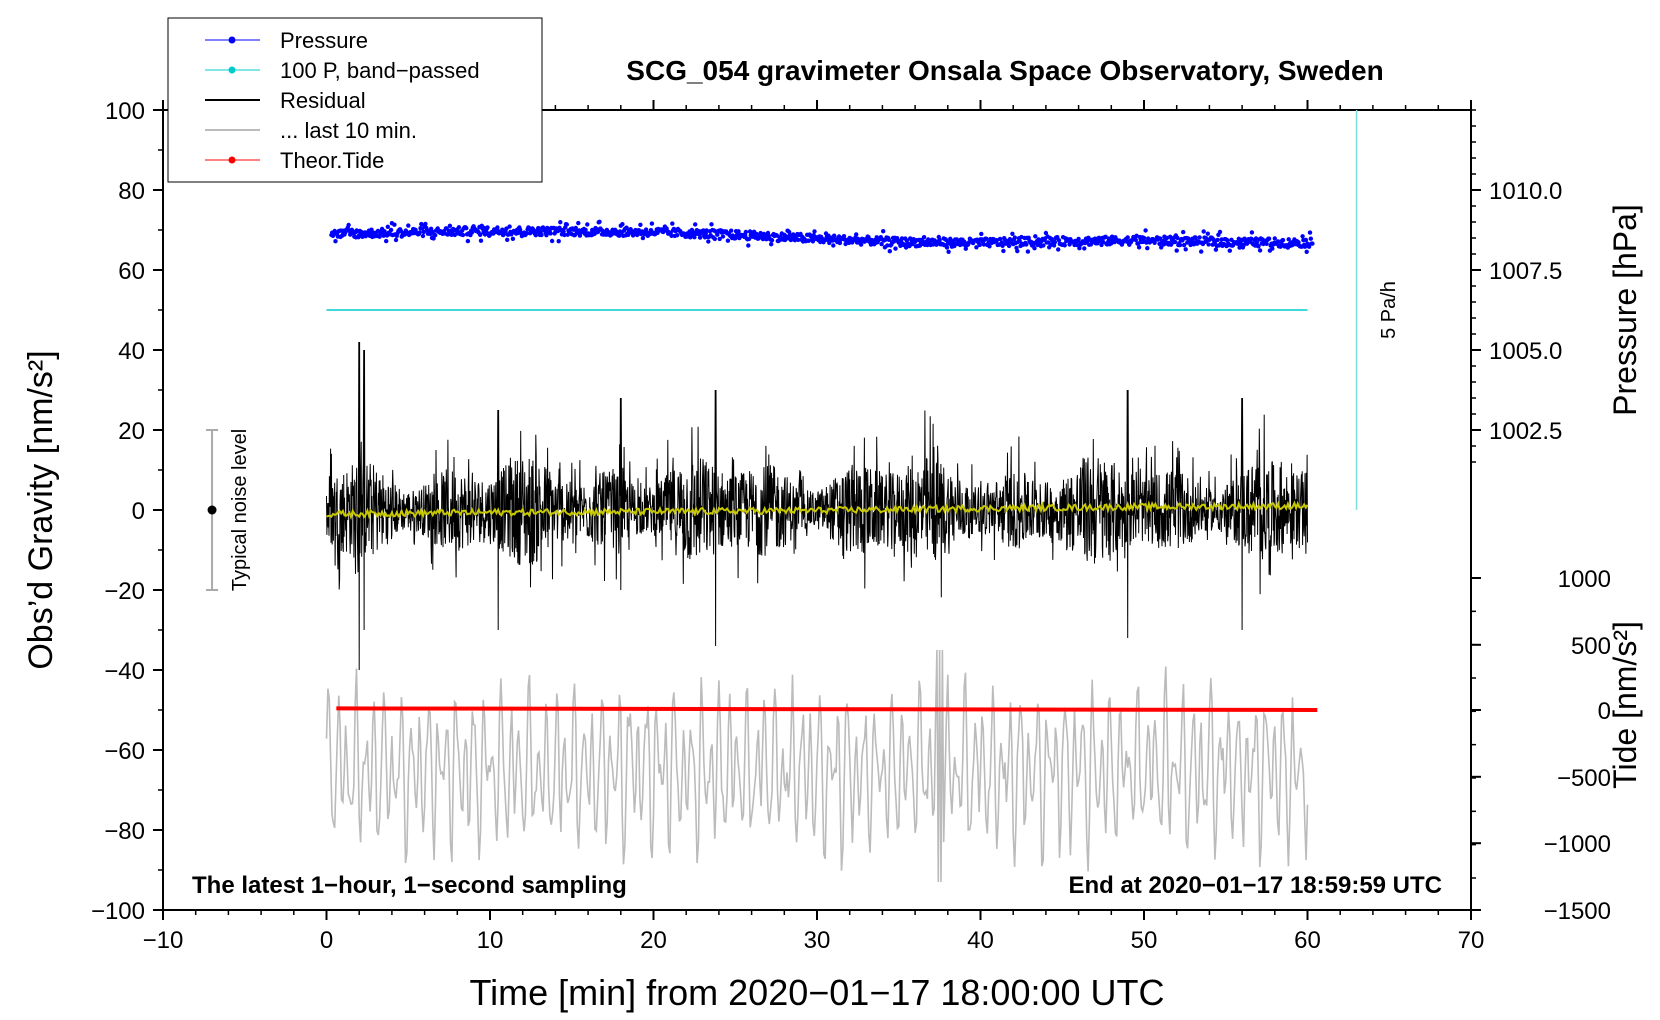 Image resolution: width=1660 pixels, height=1020 pixels. What do you see at coordinates (232, 70) in the screenshot?
I see `legend-marker-bandpassed` at bounding box center [232, 70].